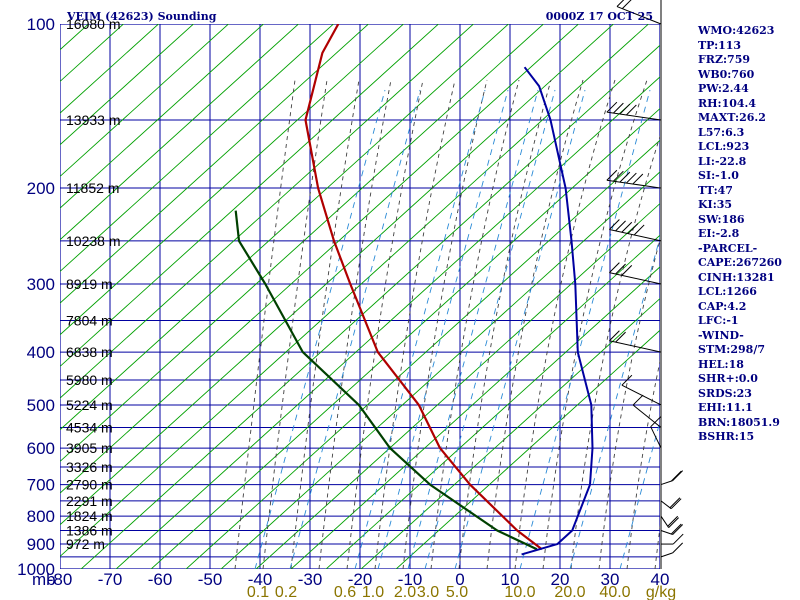 This screenshot has width=800, height=600. I want to click on height-label: 5980 m, so click(89, 380).